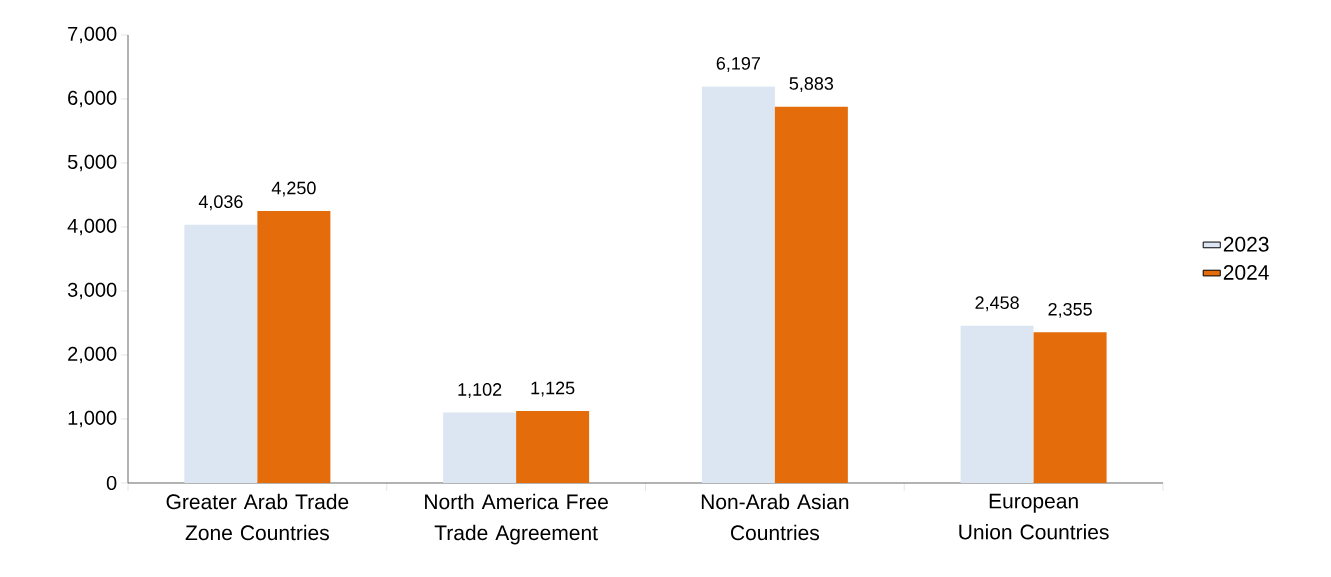 The width and height of the screenshot is (1331, 577). Describe the element at coordinates (1246, 272) in the screenshot. I see `legend-label: 2024` at that location.